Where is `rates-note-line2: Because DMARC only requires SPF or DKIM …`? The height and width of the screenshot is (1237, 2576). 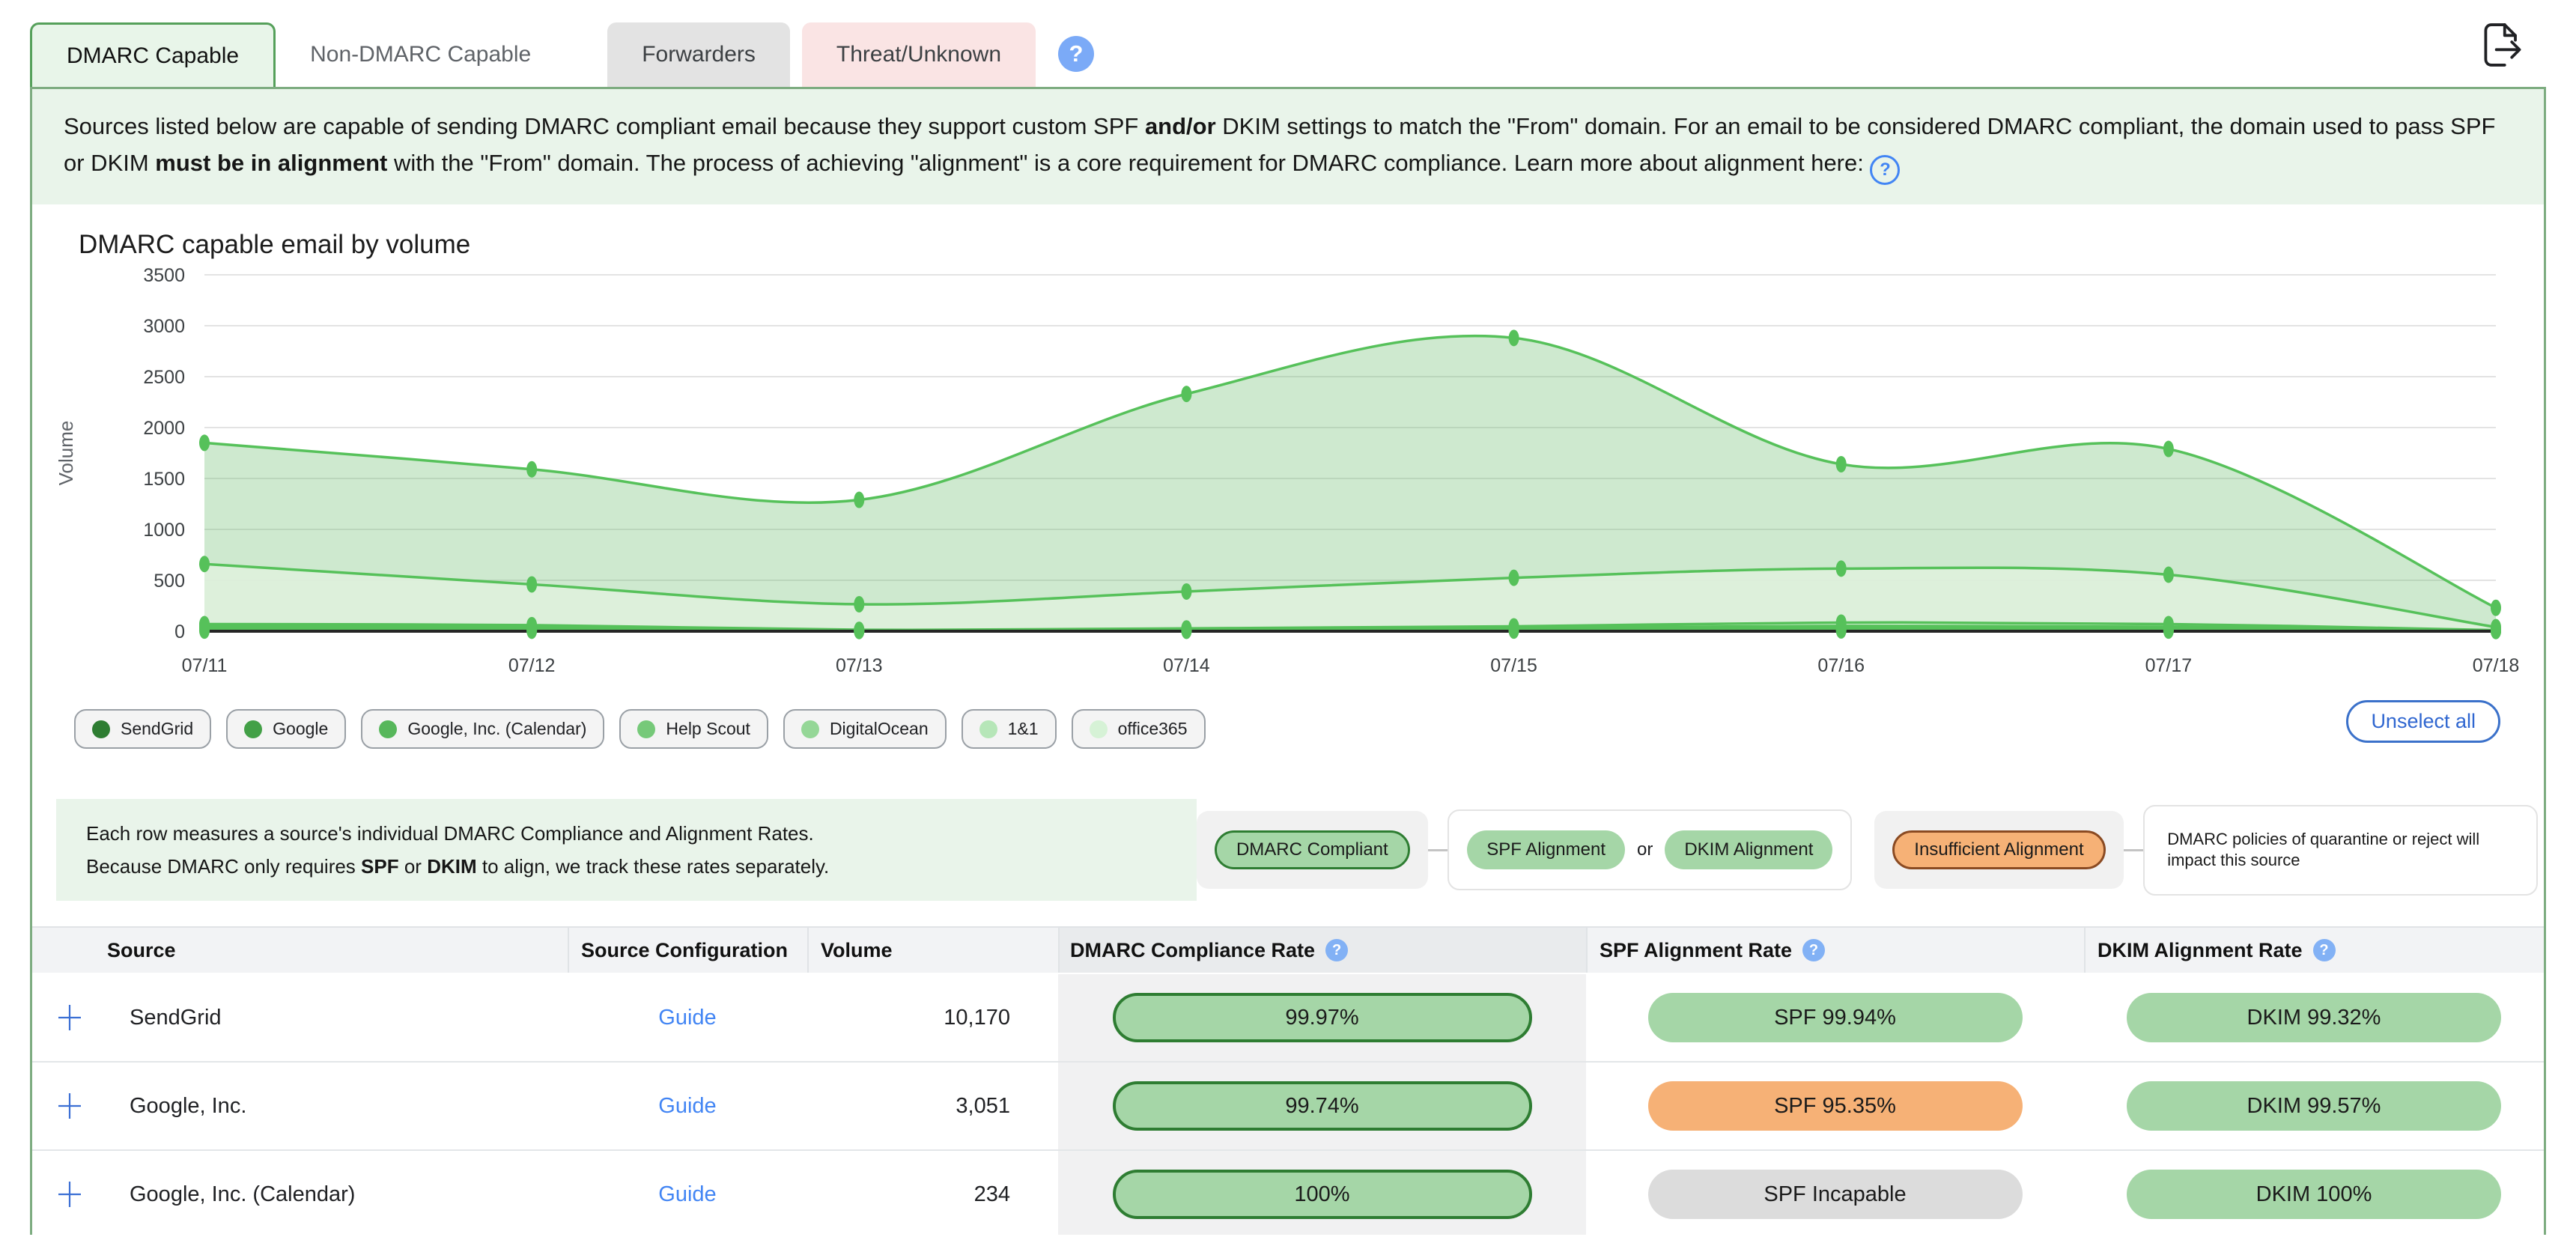 rates-note-line2: Because DMARC only requires SPF or DKIM … is located at coordinates (626, 866).